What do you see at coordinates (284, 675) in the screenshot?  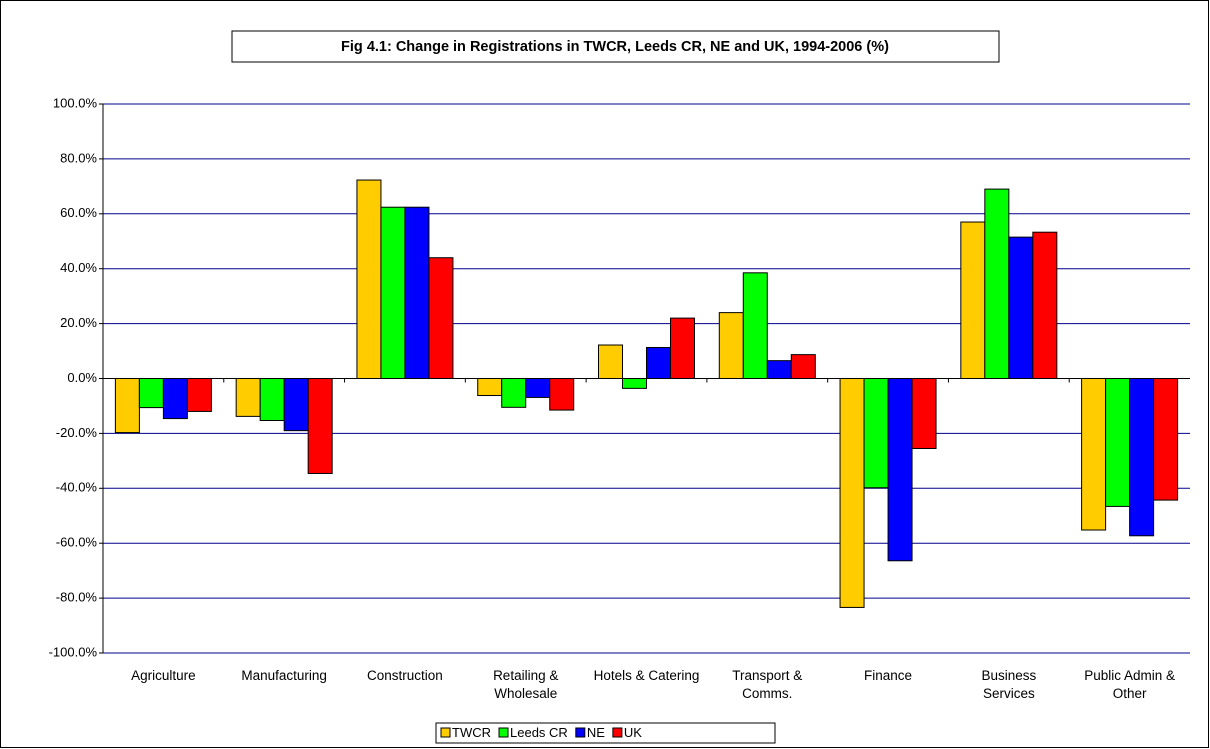 I see `x-tick-label: Manufacturing` at bounding box center [284, 675].